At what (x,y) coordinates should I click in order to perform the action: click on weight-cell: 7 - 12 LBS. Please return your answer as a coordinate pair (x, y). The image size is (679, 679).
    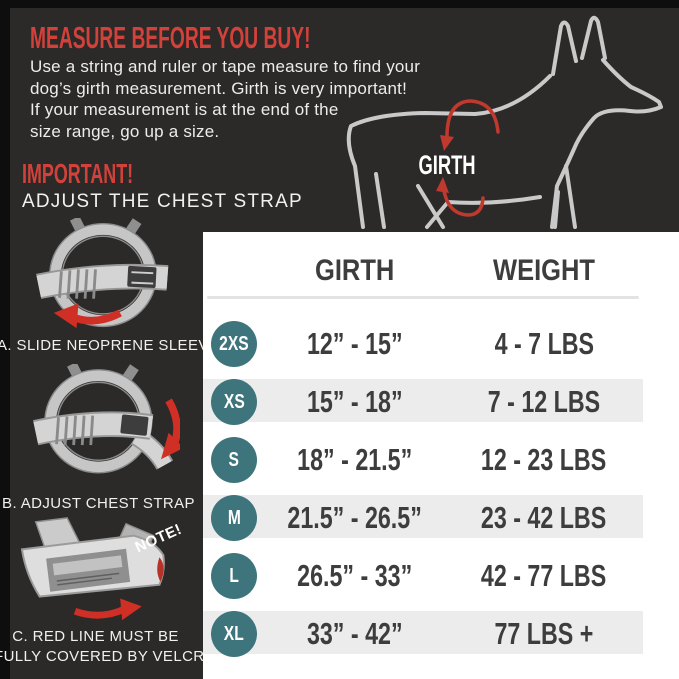
    Looking at the image, I should click on (544, 401).